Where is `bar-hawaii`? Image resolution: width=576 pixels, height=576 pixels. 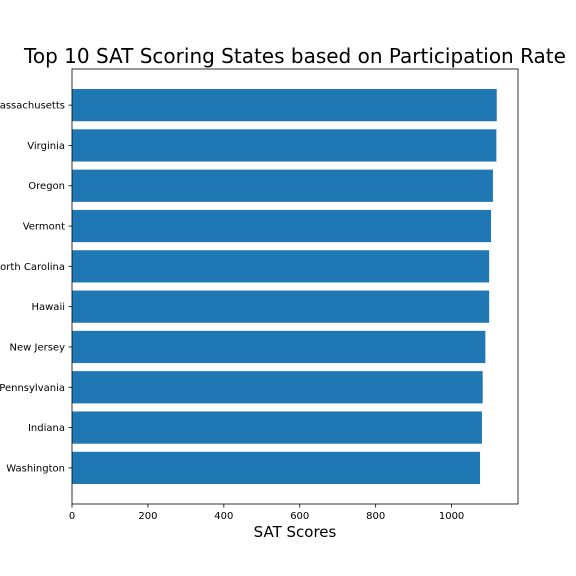
bar-hawaii is located at coordinates (280, 307).